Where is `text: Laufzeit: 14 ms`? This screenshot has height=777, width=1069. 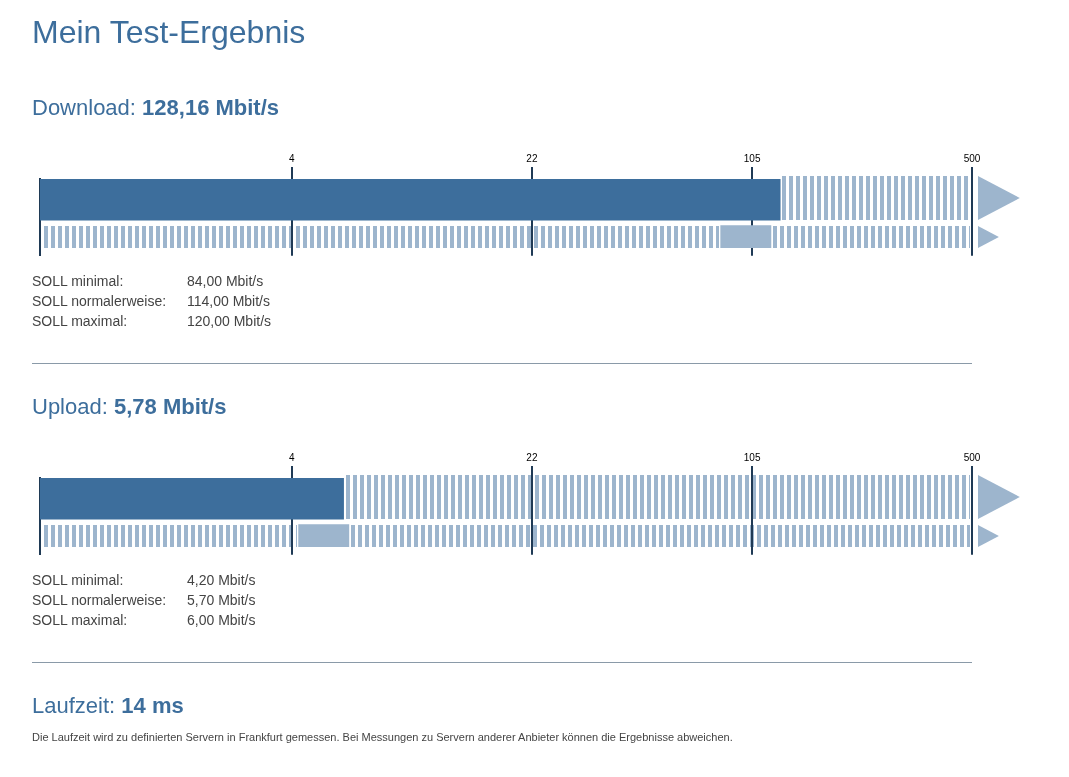 text: Laufzeit: 14 ms is located at coordinates (108, 705).